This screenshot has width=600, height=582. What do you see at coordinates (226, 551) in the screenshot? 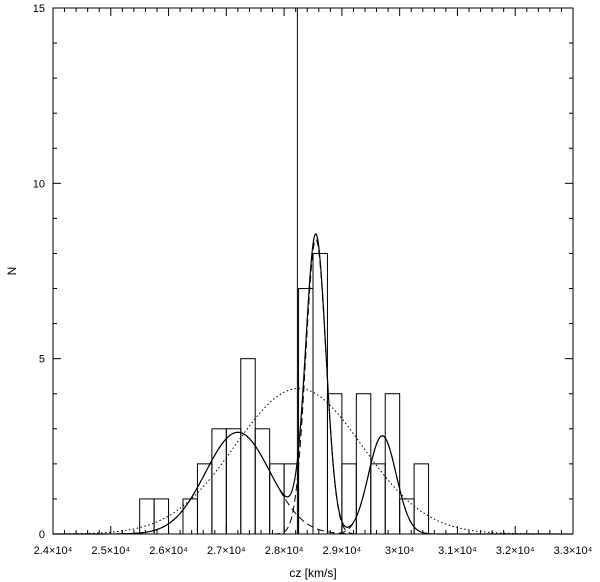
I see `x-tick-label: 2.7×10⁴` at bounding box center [226, 551].